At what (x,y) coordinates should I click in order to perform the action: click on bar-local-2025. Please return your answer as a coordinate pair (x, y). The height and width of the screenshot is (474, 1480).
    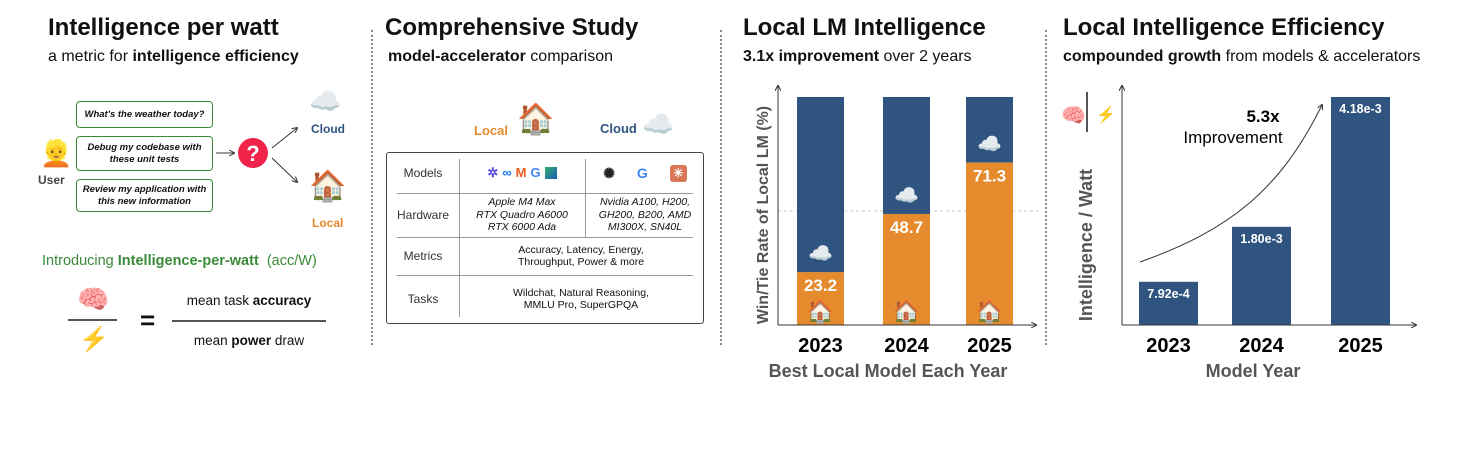
    Looking at the image, I should click on (989, 243).